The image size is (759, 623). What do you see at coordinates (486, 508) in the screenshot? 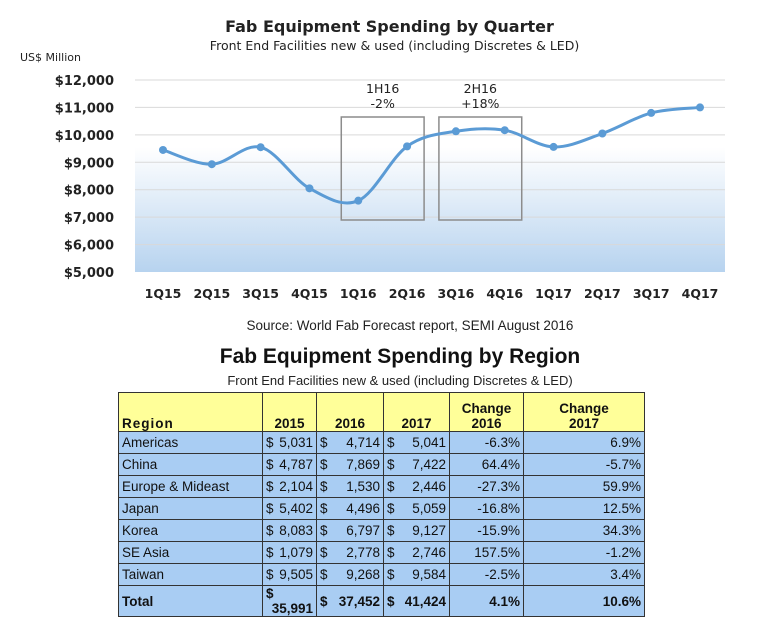
I see `change-cell: -16.8%` at bounding box center [486, 508].